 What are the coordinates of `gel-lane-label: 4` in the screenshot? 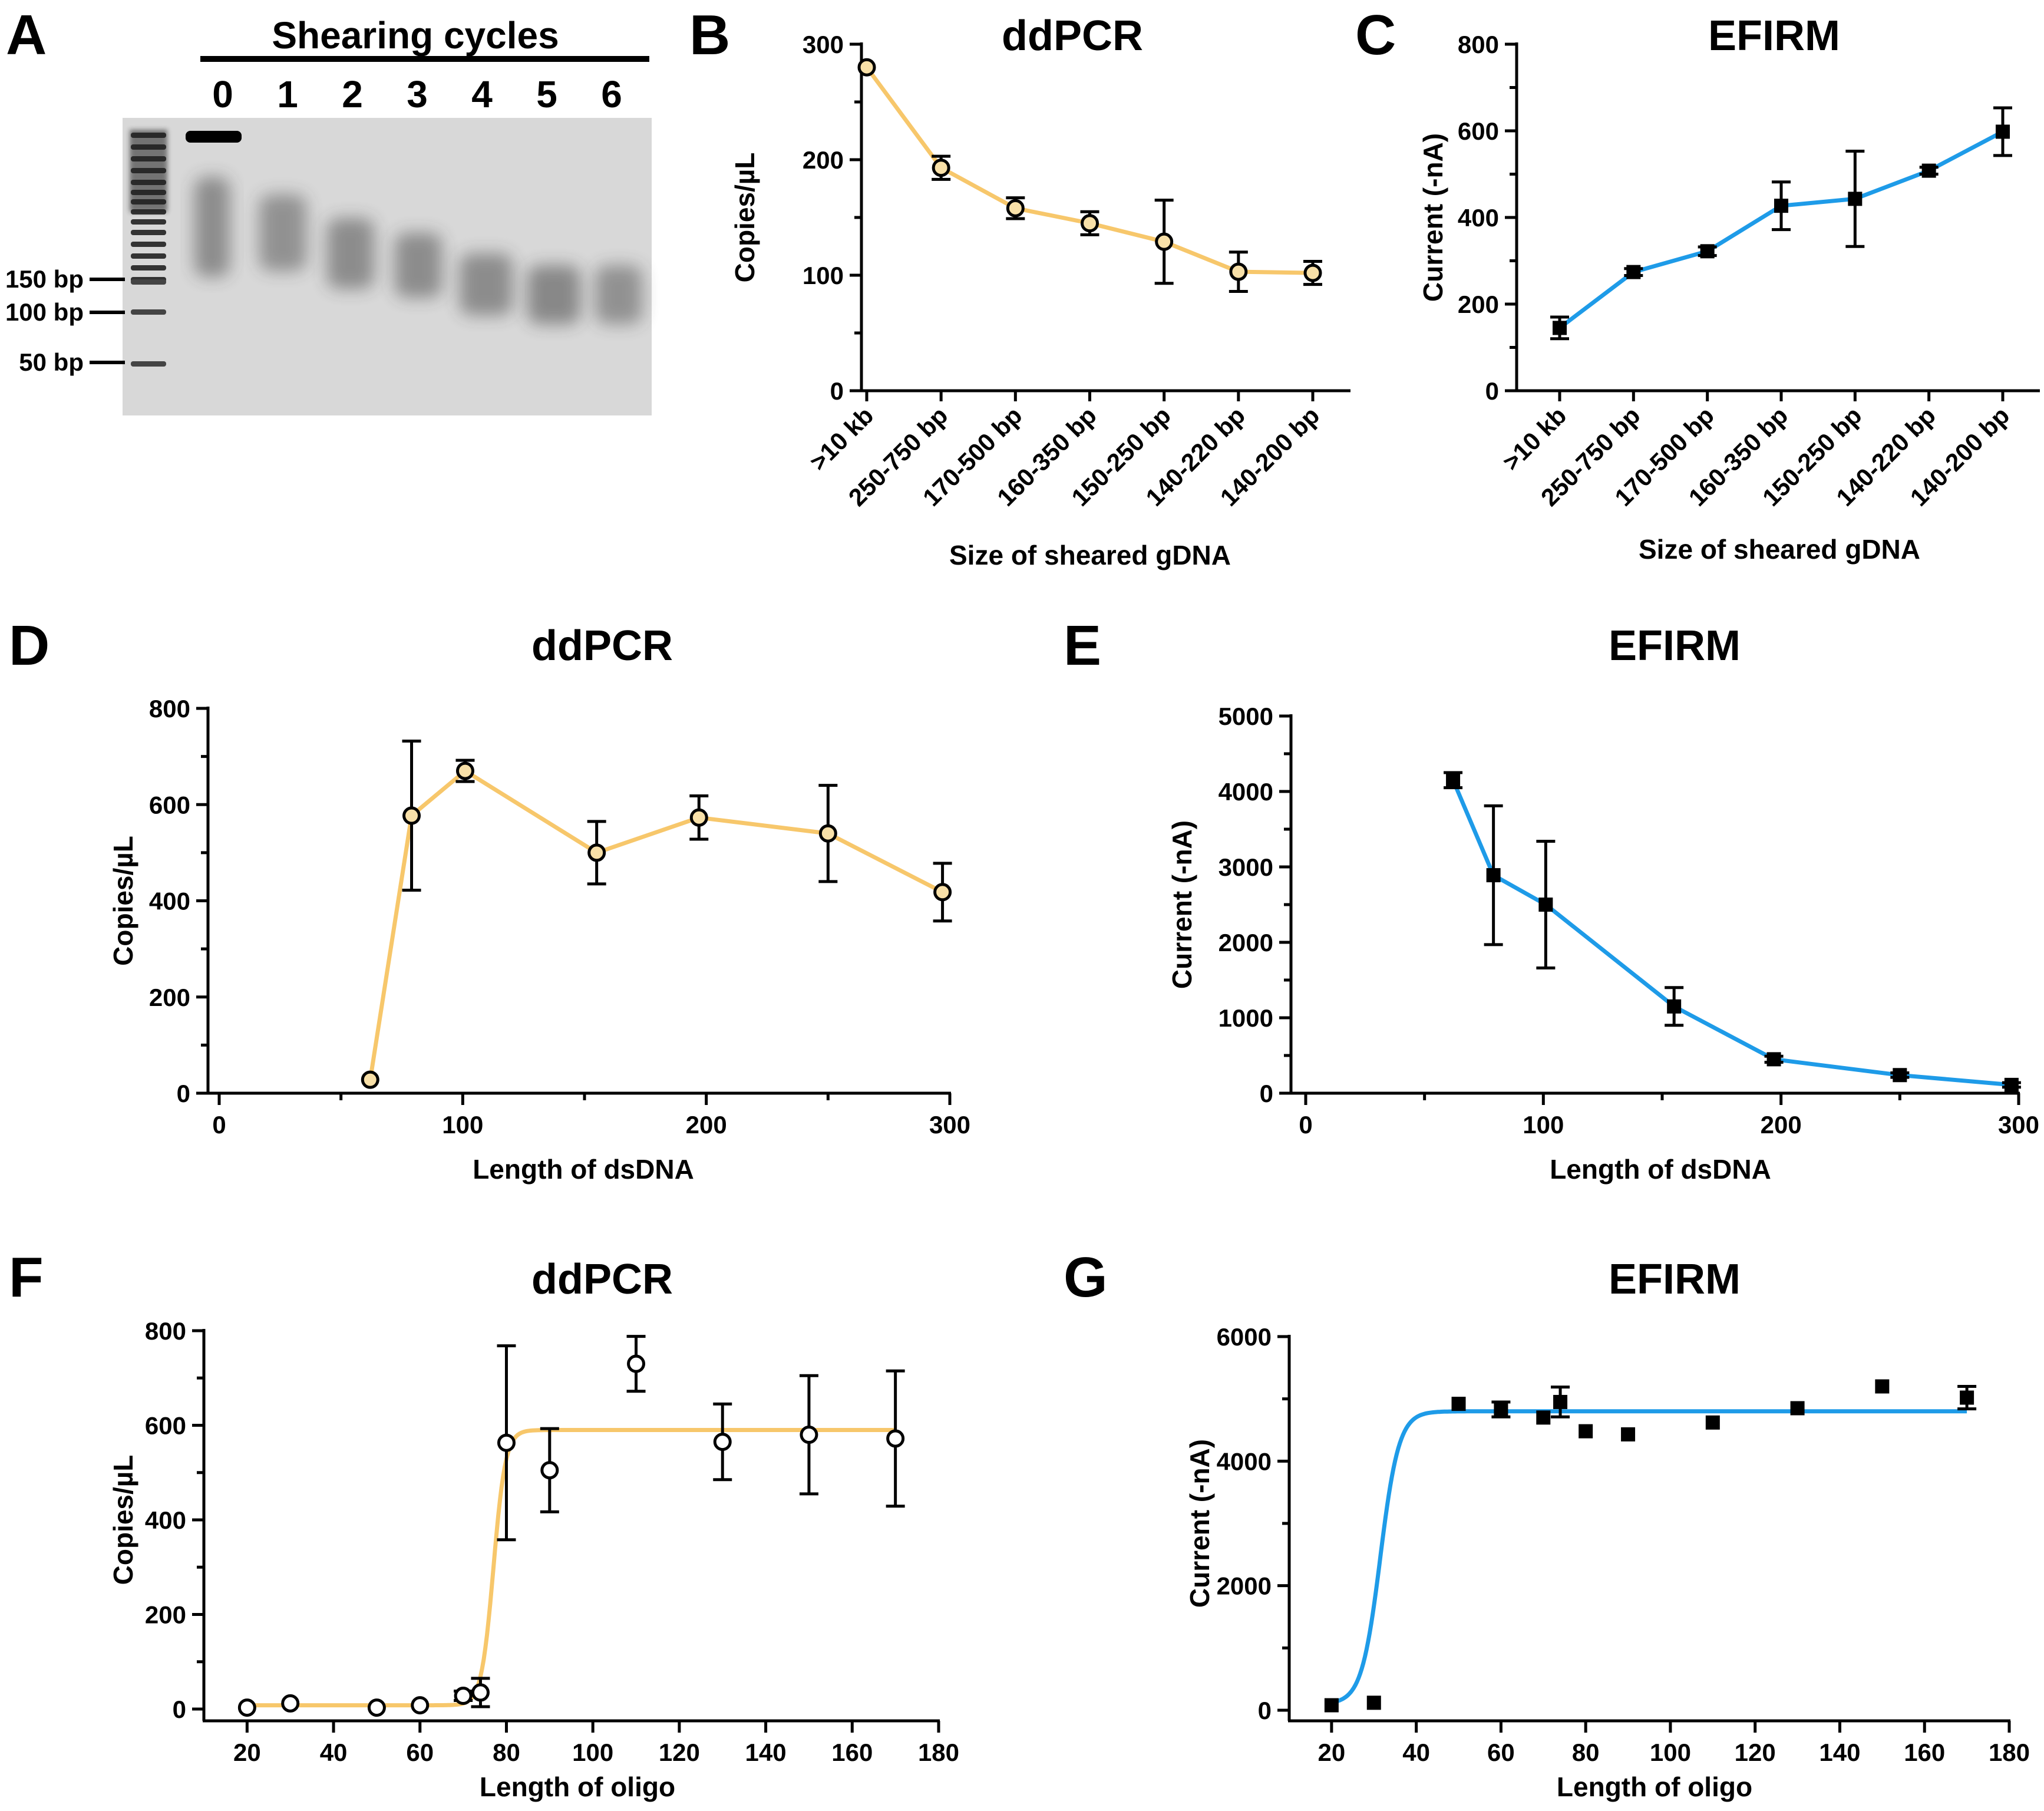 It's located at (482, 95).